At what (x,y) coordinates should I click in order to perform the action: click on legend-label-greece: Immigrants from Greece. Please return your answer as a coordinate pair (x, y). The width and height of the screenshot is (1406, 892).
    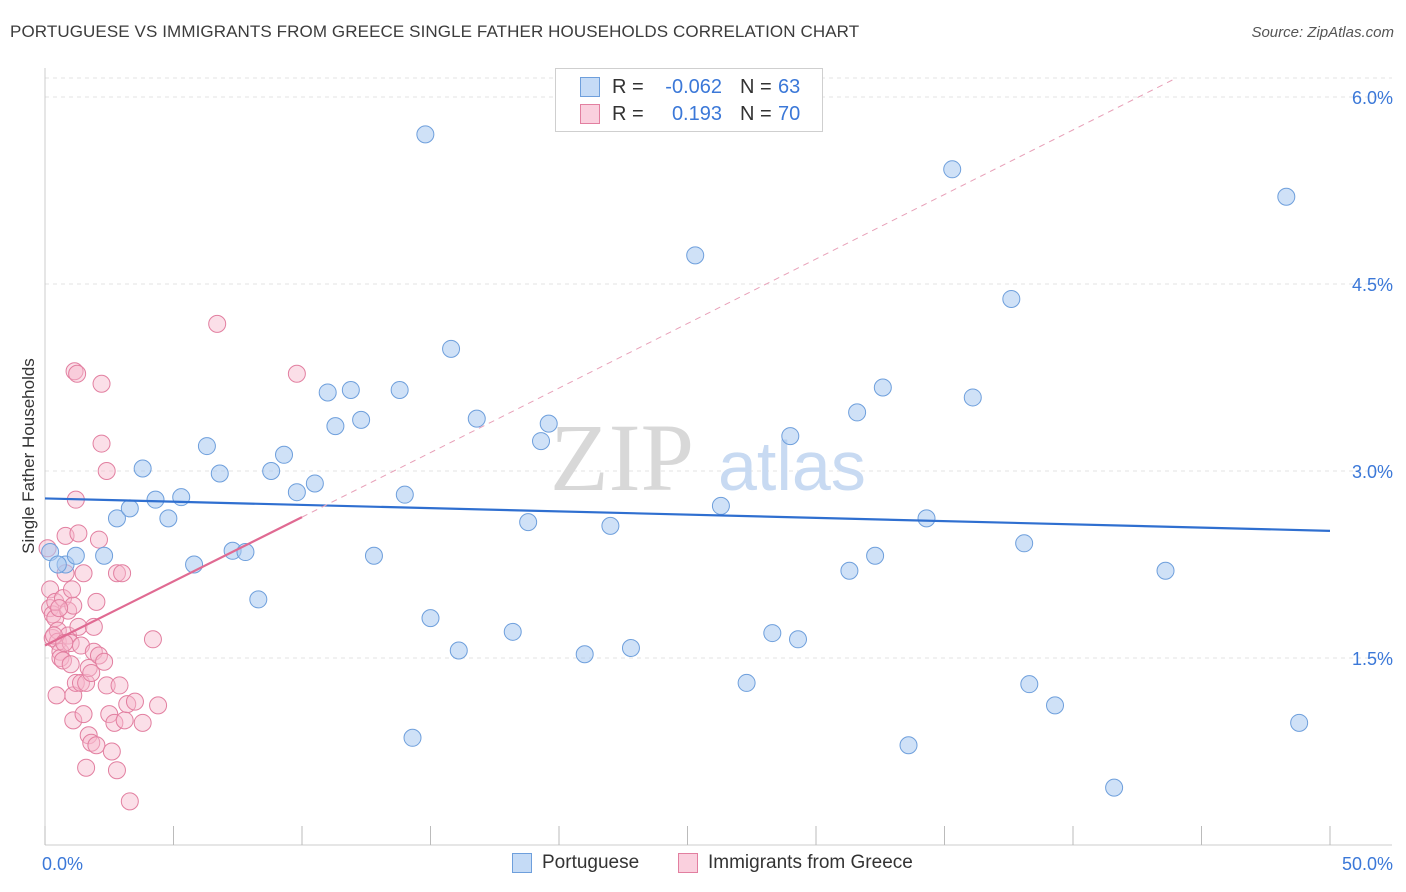
    Looking at the image, I should click on (810, 862).